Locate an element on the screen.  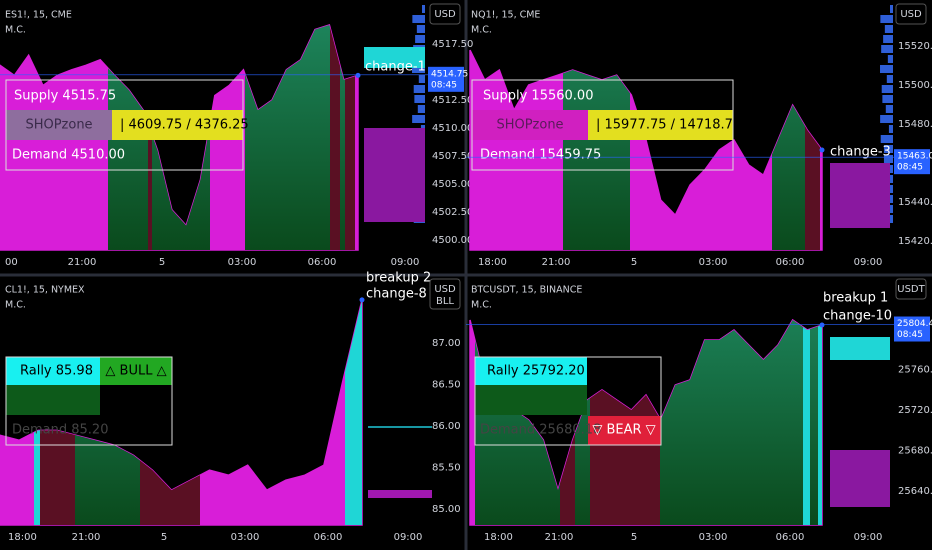
annotation-change: change-1 is located at coordinates (395, 67).